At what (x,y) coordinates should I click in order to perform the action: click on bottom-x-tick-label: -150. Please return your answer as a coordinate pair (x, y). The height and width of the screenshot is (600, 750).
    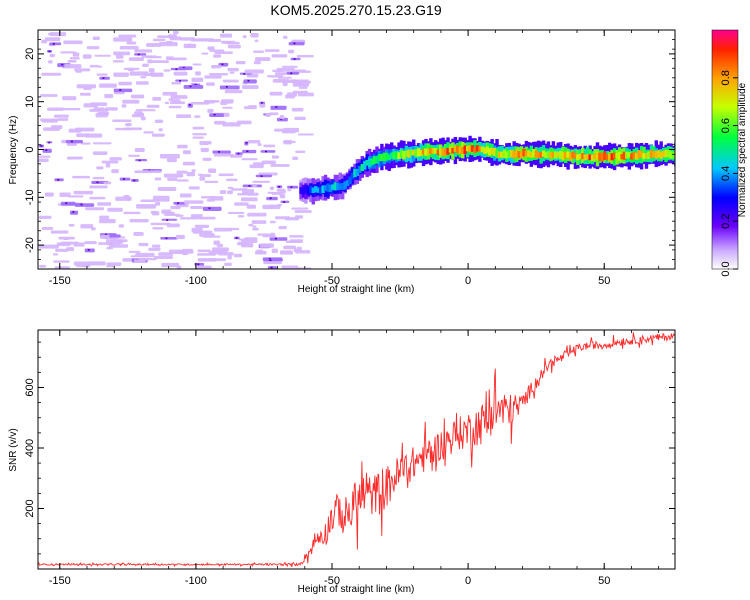
    Looking at the image, I should click on (60, 581).